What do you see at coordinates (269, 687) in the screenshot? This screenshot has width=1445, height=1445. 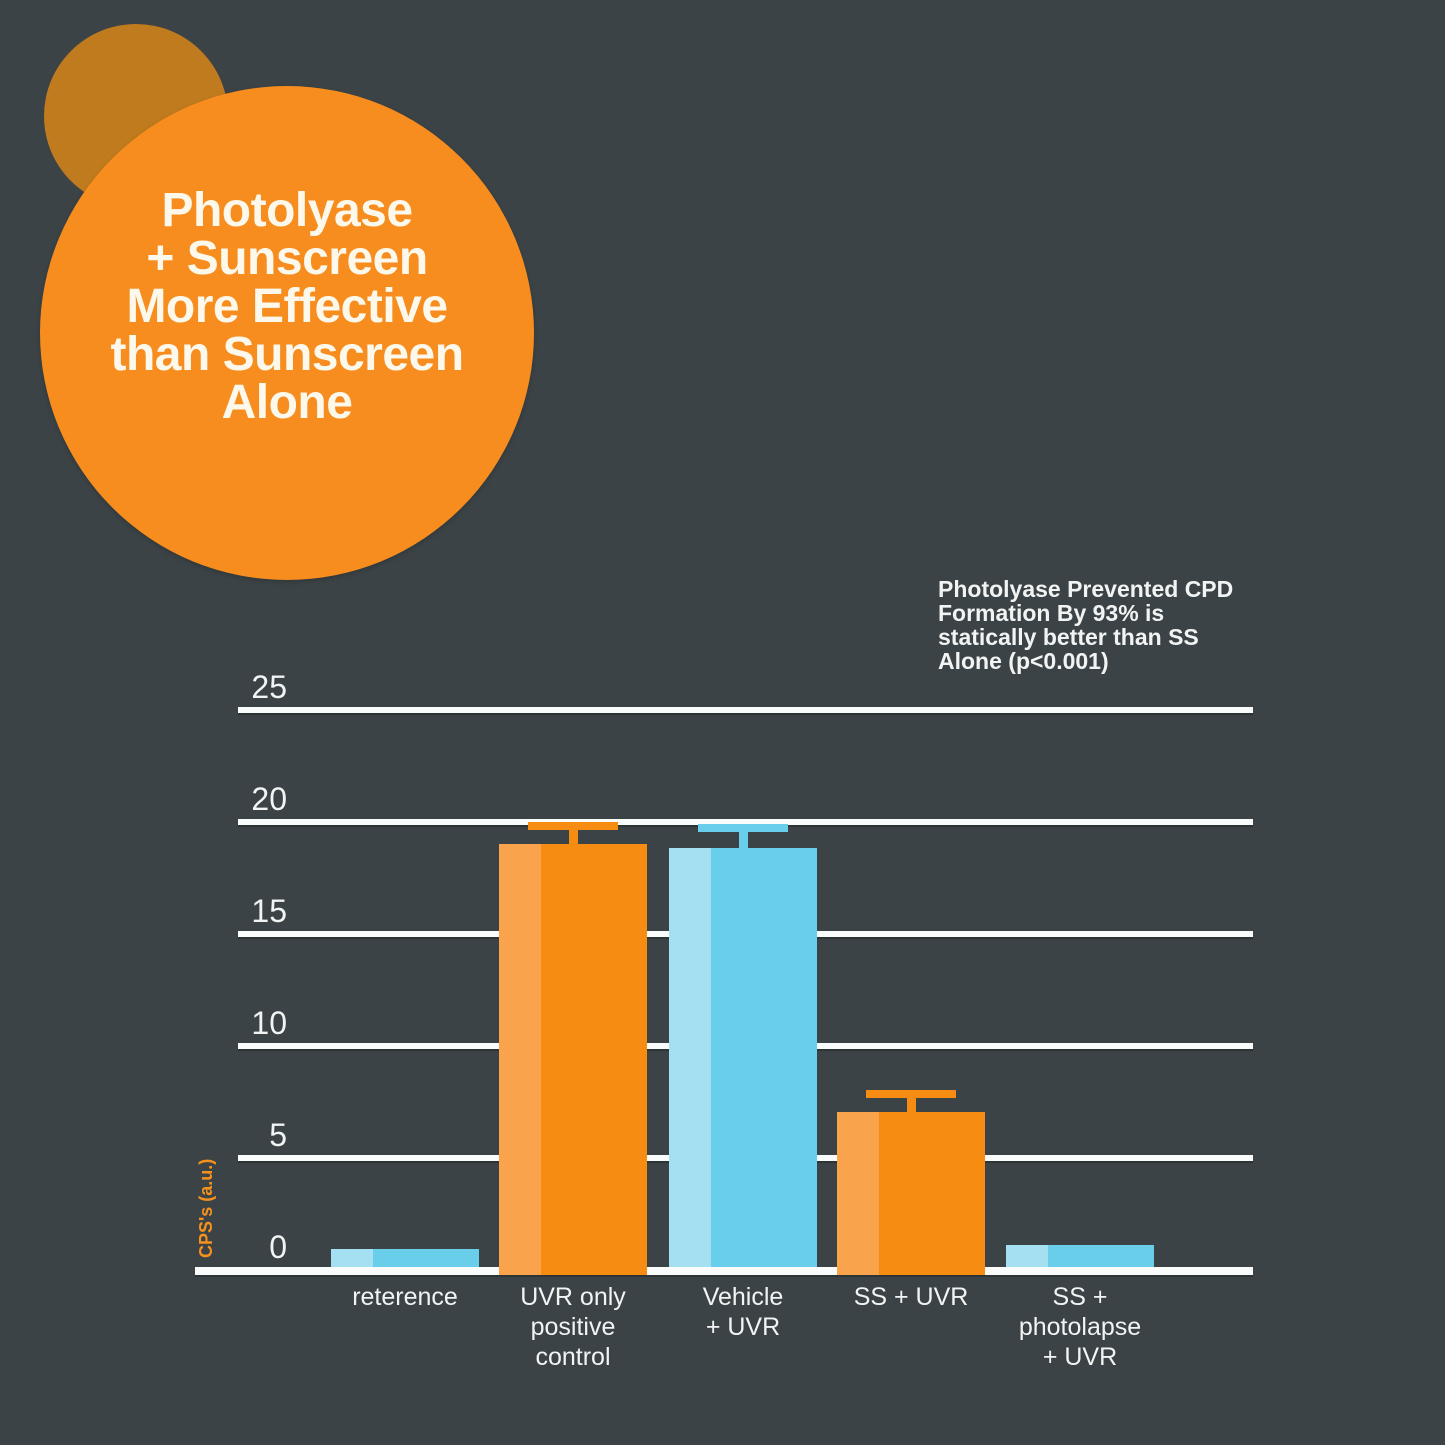 I see `y-tick-label-25: 25` at bounding box center [269, 687].